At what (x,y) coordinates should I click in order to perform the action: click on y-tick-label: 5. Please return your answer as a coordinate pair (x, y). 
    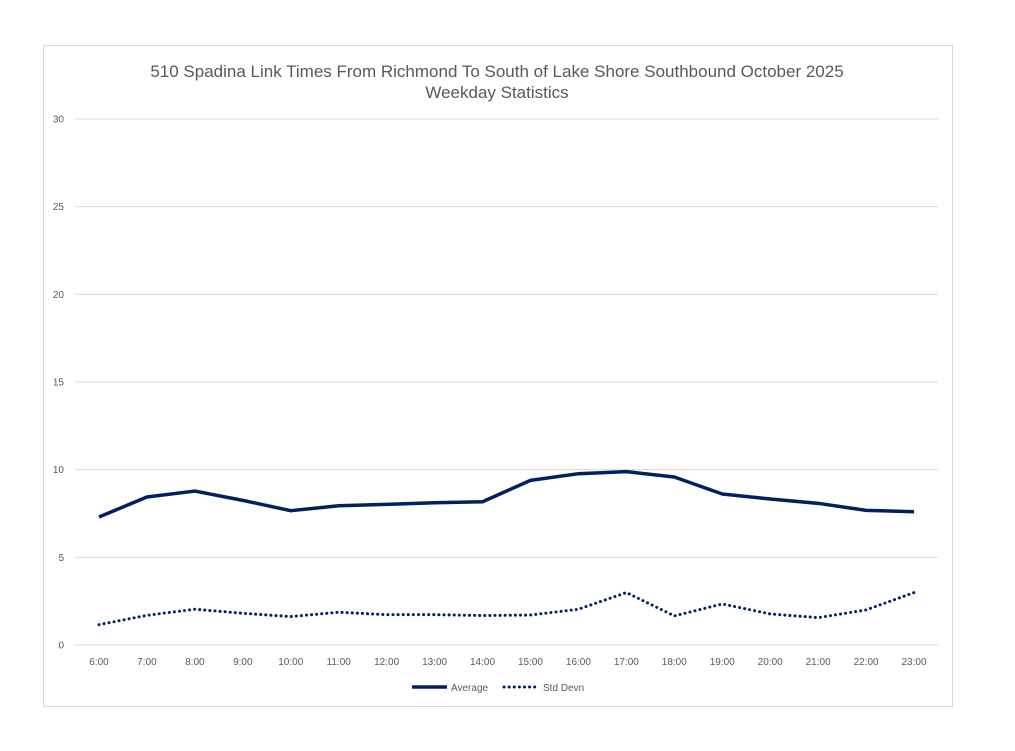
    Looking at the image, I should click on (61, 558).